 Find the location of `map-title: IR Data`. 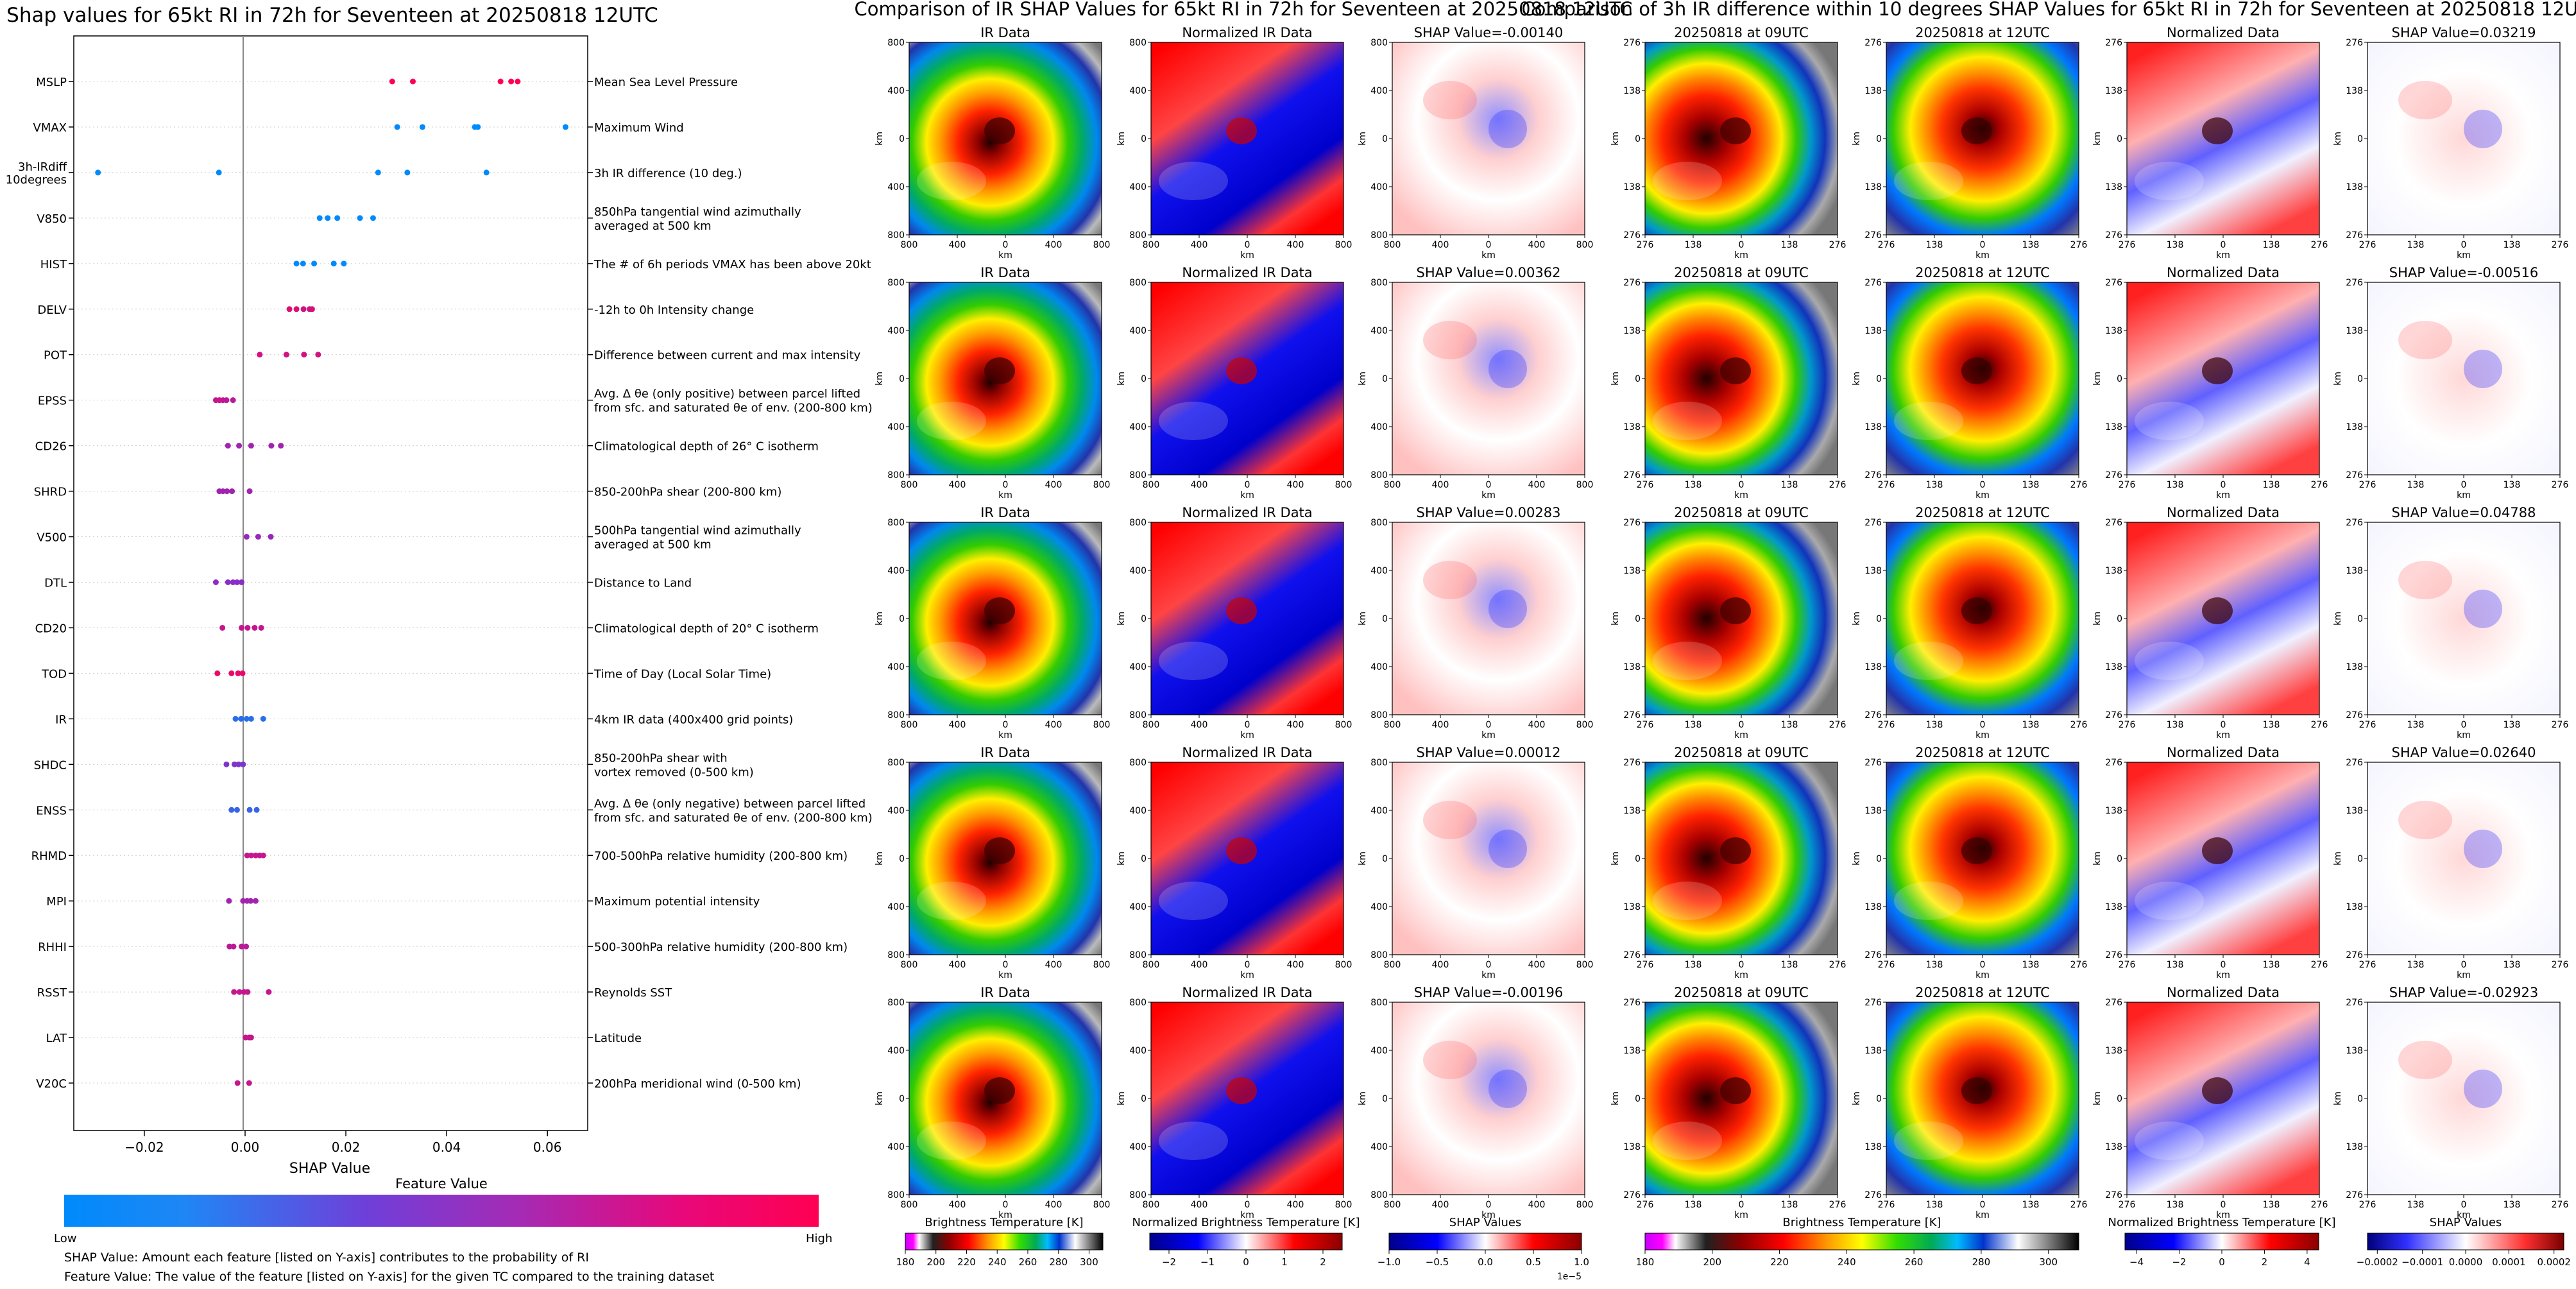

map-title: IR Data is located at coordinates (1005, 272).